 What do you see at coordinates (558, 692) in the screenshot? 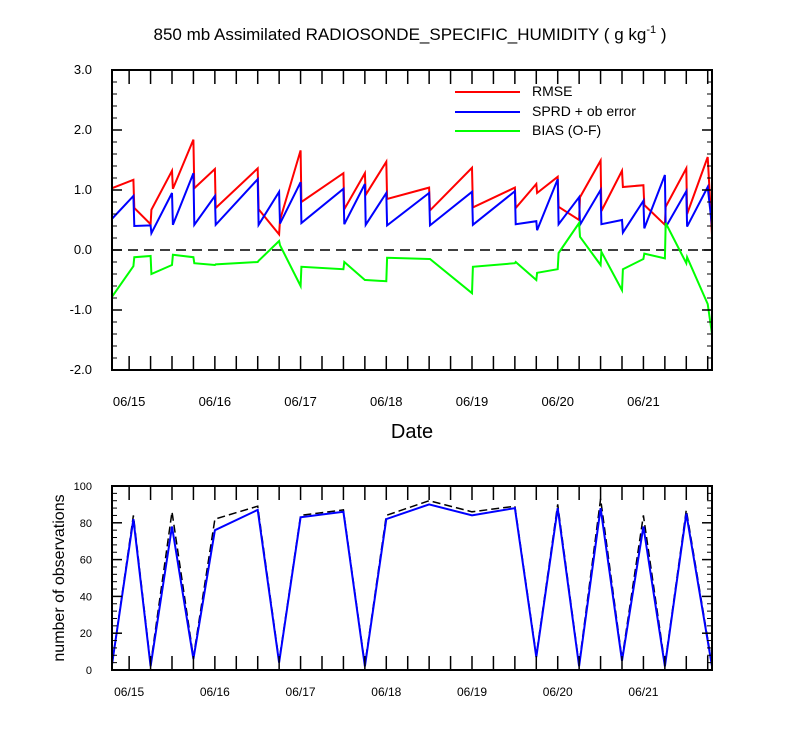
I see `lower-xtick-label: 06/20` at bounding box center [558, 692].